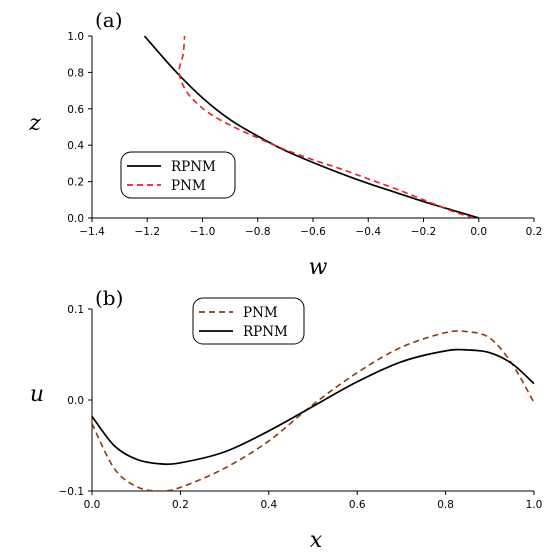  What do you see at coordinates (268, 505) in the screenshot?
I see `x-tick-label: 0.4` at bounding box center [268, 505].